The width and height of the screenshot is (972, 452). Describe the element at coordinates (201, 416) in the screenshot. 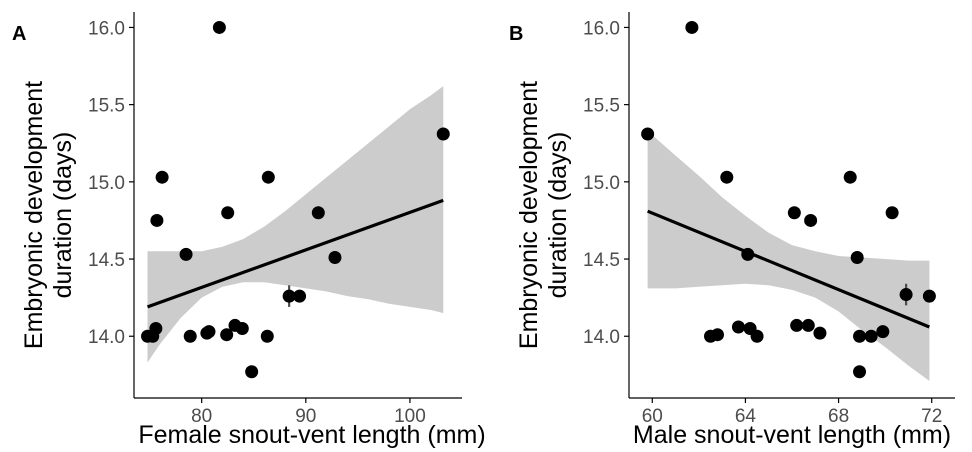

I see `x-tick-label: 80` at that location.